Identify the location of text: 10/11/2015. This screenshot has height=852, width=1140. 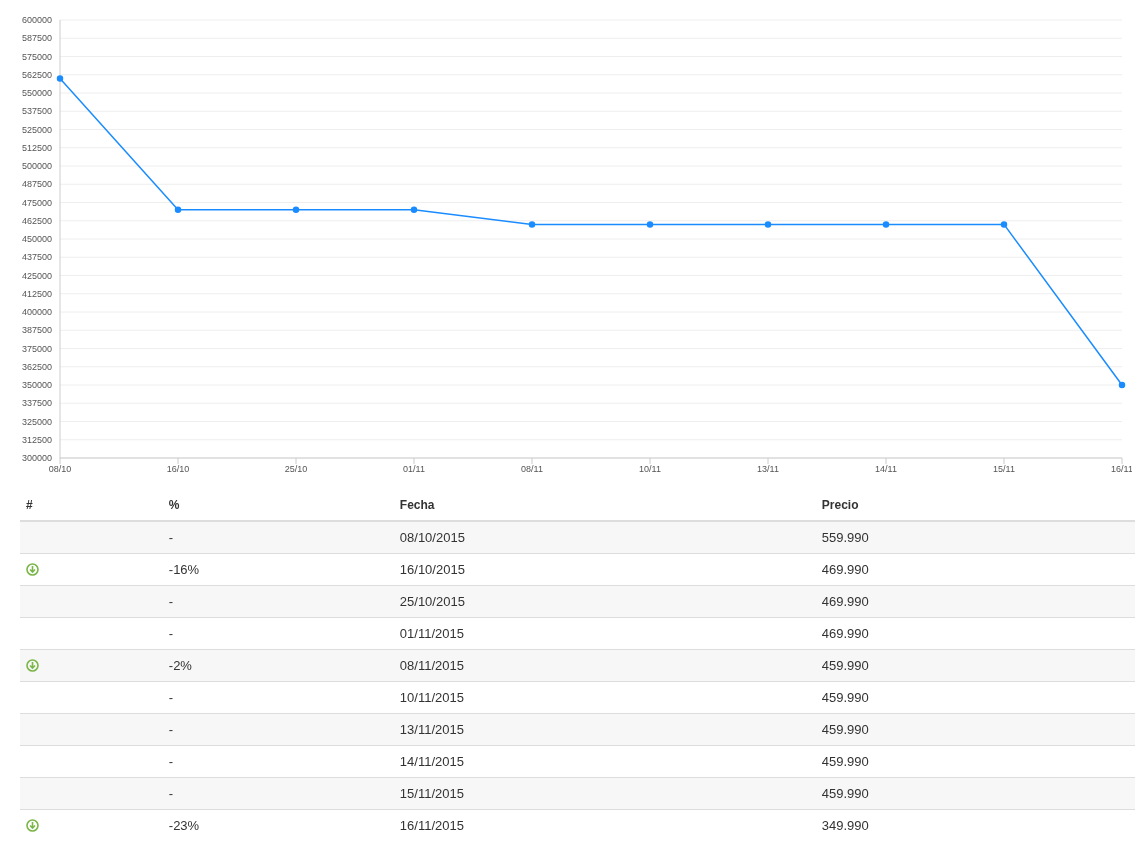
(604, 697).